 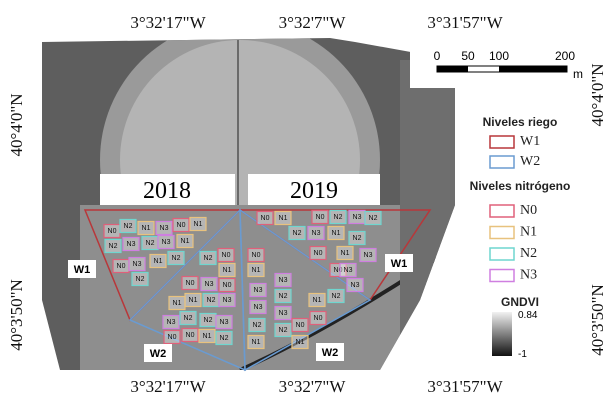 I want to click on field-label: W2, so click(x=158, y=354).